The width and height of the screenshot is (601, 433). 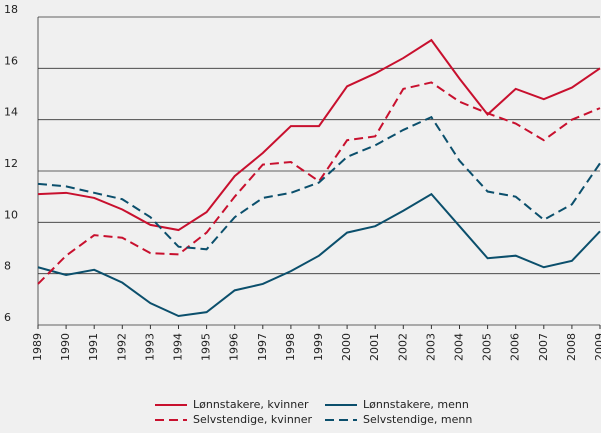 I want to click on x-tick-label: 2006, so click(x=515, y=347).